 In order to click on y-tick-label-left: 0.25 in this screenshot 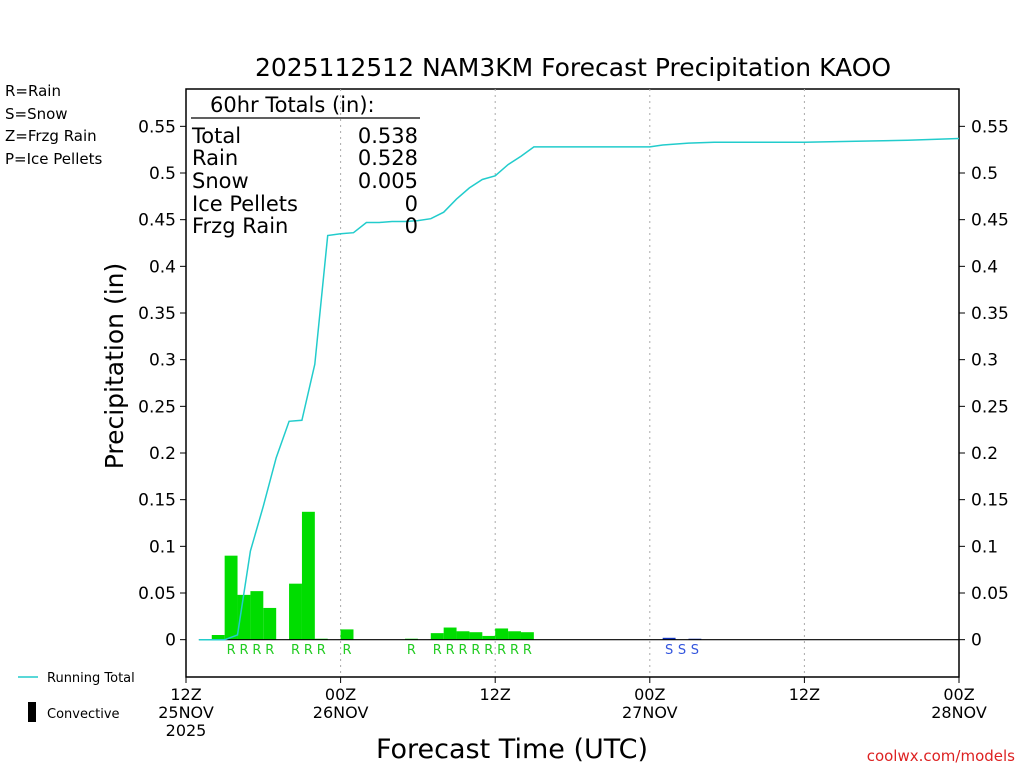, I will do `click(157, 407)`.